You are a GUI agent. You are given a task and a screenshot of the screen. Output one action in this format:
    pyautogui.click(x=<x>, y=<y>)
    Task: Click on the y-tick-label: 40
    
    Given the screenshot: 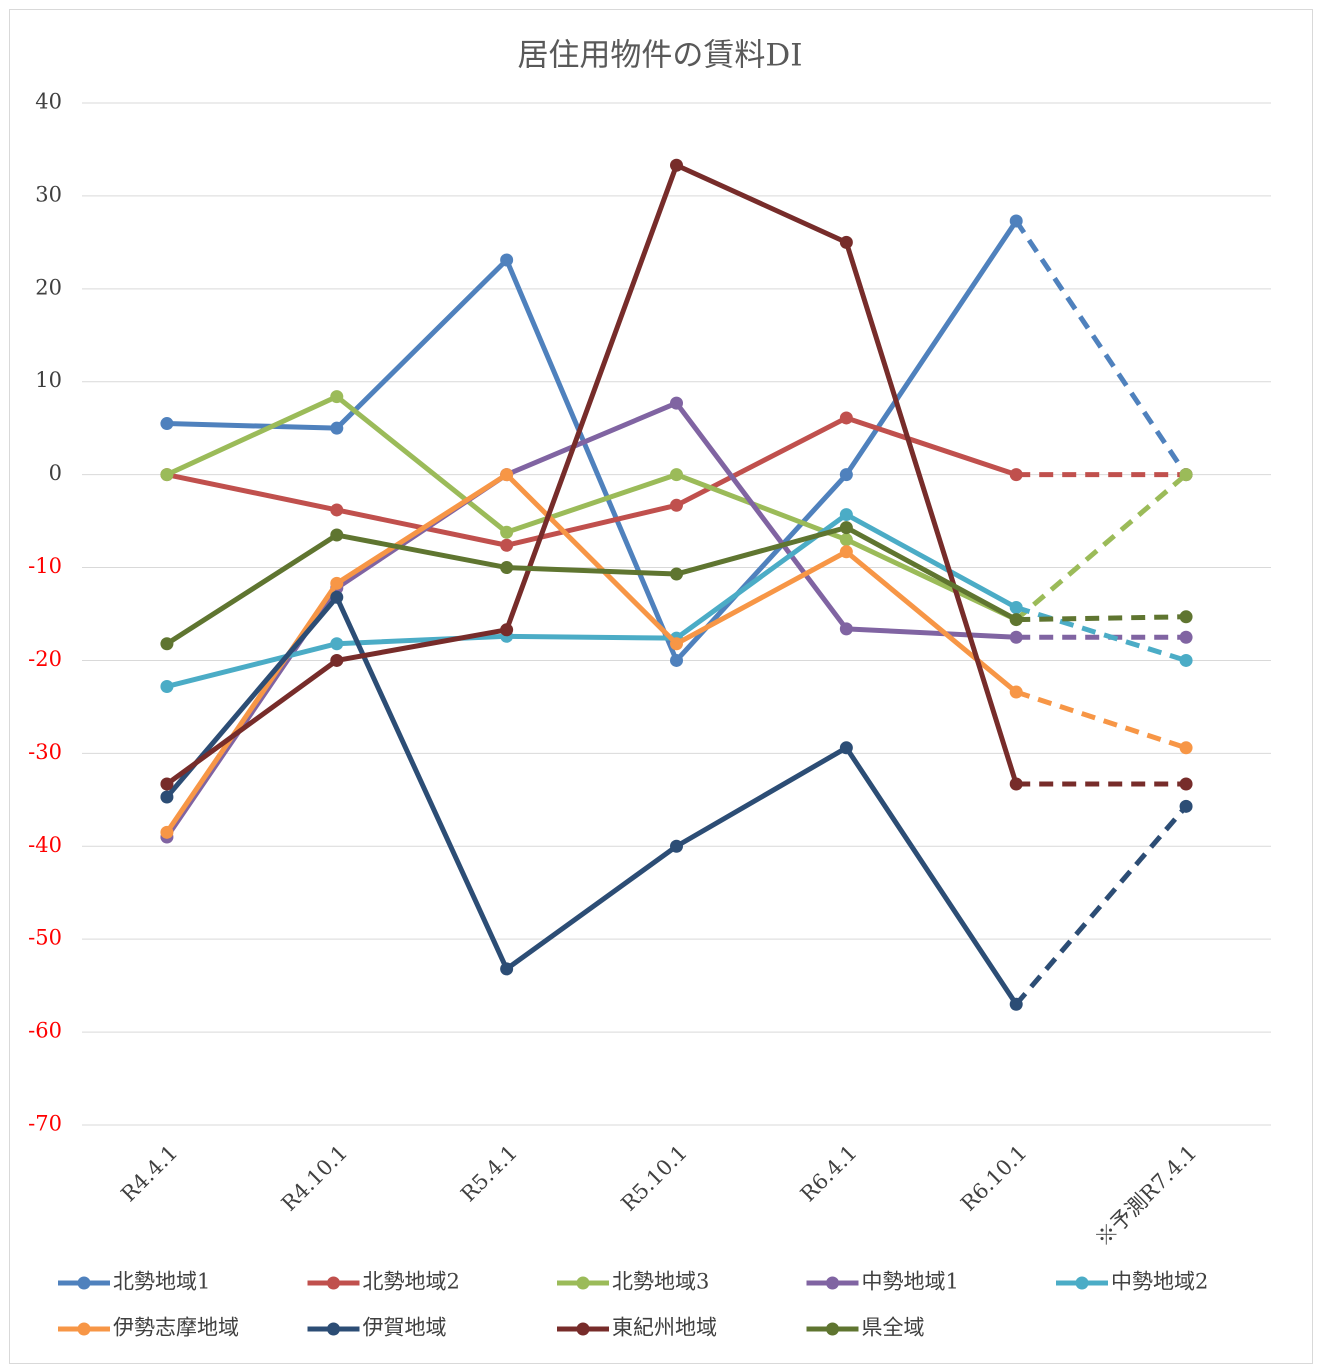 What is the action you would take?
    pyautogui.click(x=48, y=102)
    